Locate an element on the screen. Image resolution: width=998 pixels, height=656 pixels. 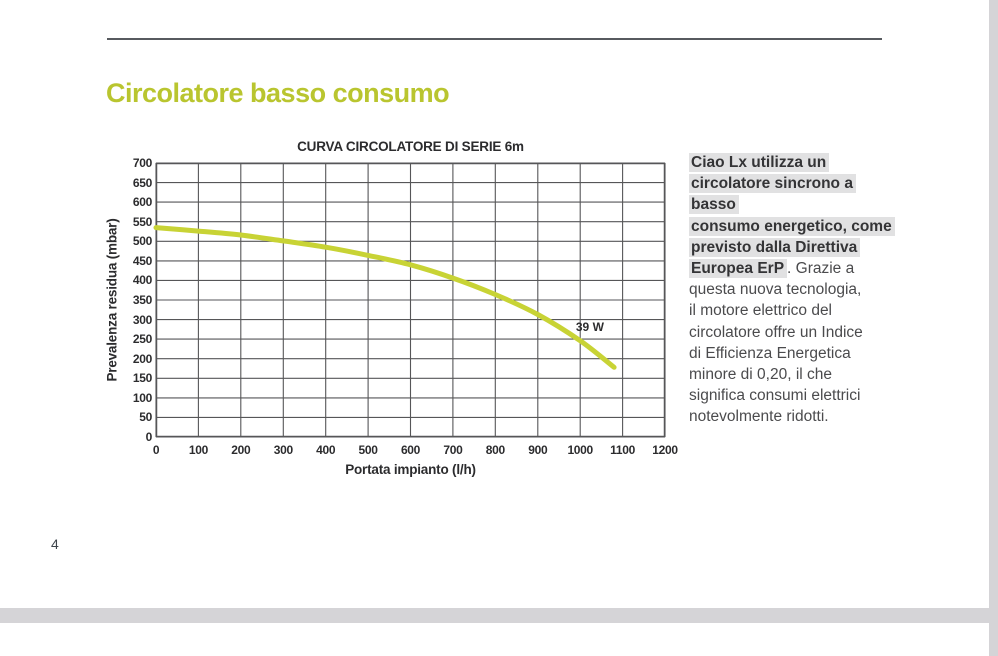
y-tick-label: 150 is located at coordinates (142, 378).